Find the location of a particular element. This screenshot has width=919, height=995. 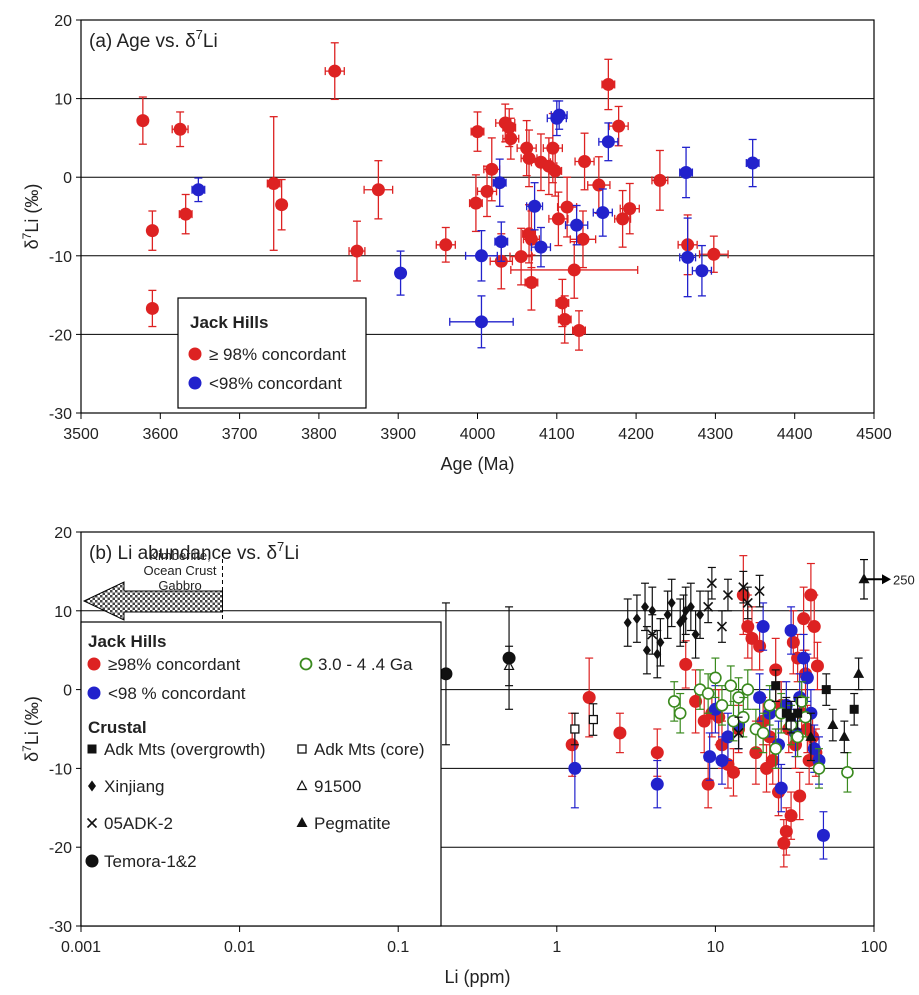

y-axis-label: δ7Li (‰) is located at coordinates (31, 217).